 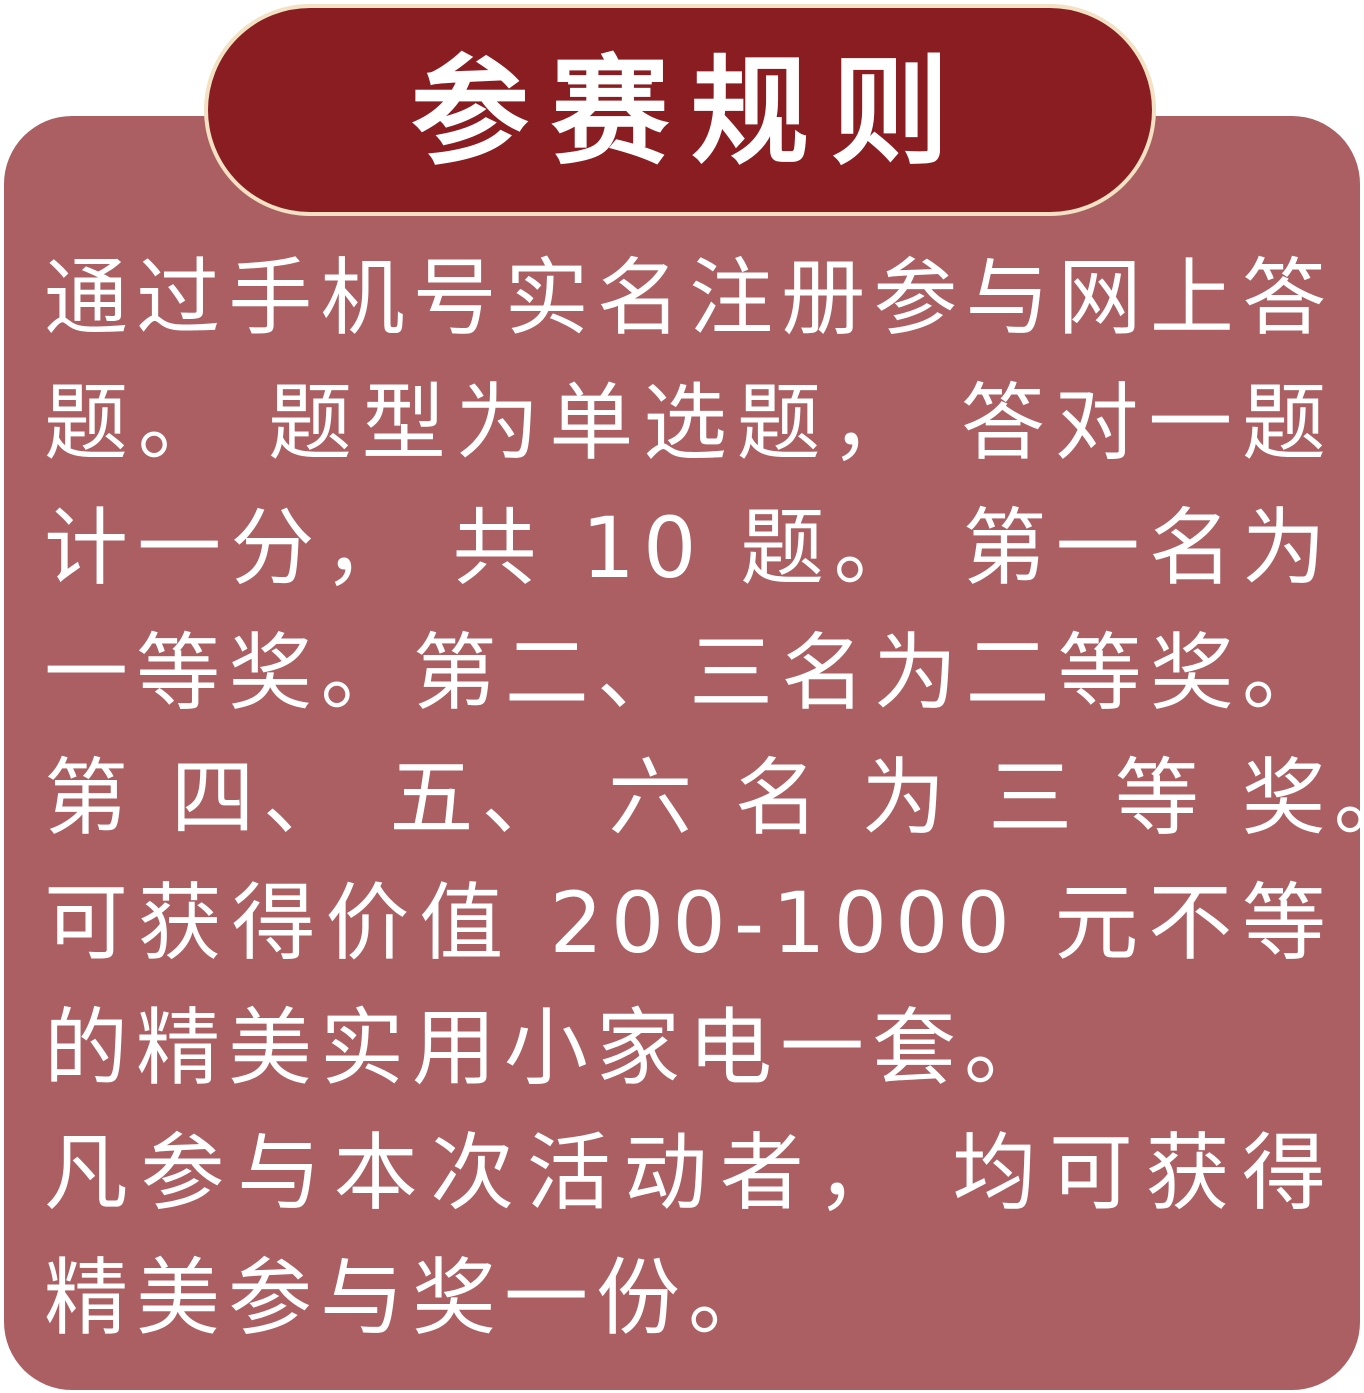 What do you see at coordinates (689, 673) in the screenshot?
I see `rules-line: 一等奖。第二、三名为二等奖。` at bounding box center [689, 673].